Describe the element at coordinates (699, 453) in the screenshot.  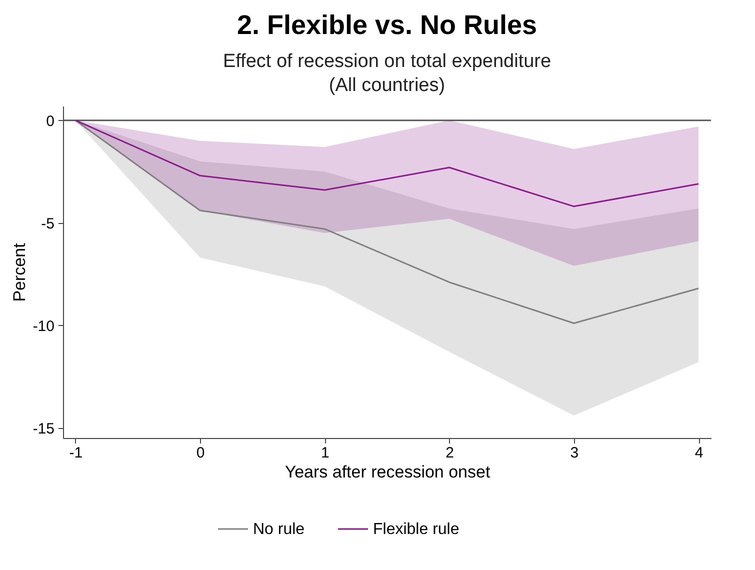
I see `x-tick-label: 4` at that location.